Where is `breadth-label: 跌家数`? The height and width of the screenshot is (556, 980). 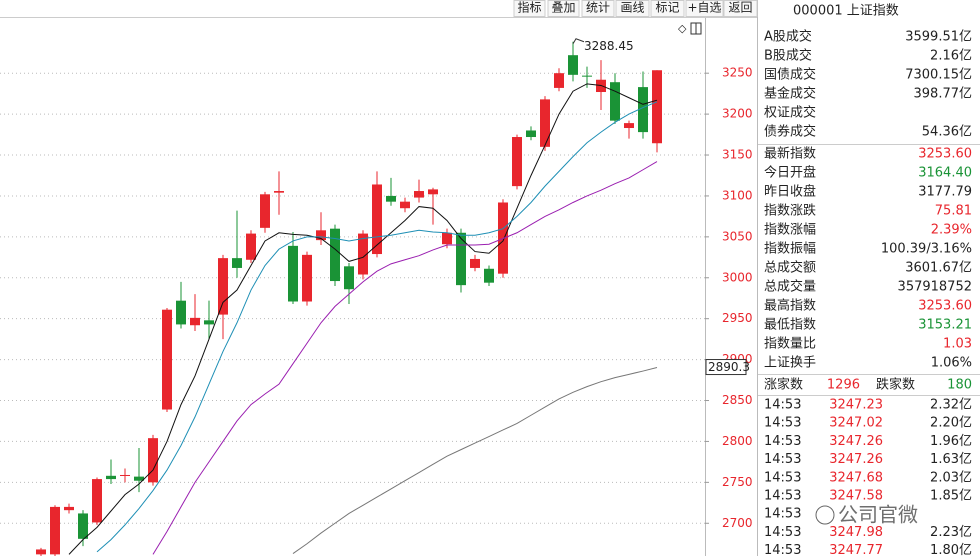 breadth-label: 跌家数 is located at coordinates (895, 385).